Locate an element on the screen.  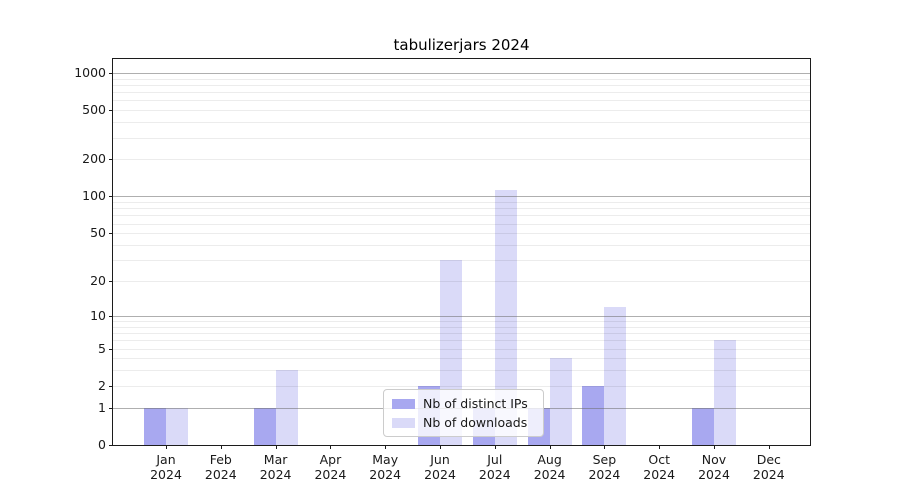
legend-item-downloads: Nb of downloads is located at coordinates (463, 422).